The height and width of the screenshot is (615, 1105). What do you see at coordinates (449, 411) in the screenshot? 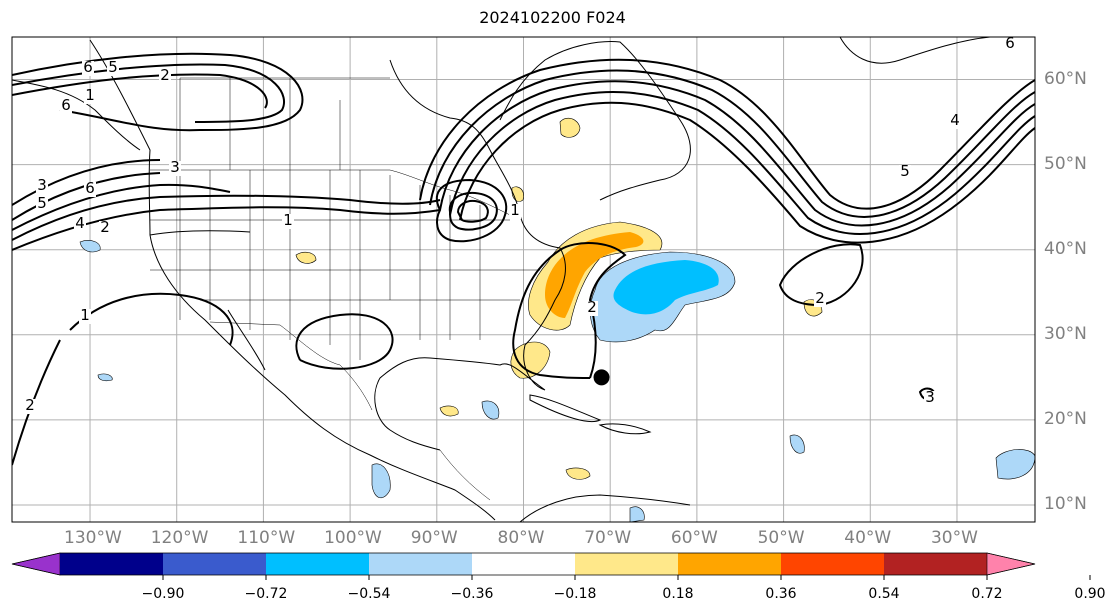
I see `positive-anomaly-gulf` at bounding box center [449, 411].